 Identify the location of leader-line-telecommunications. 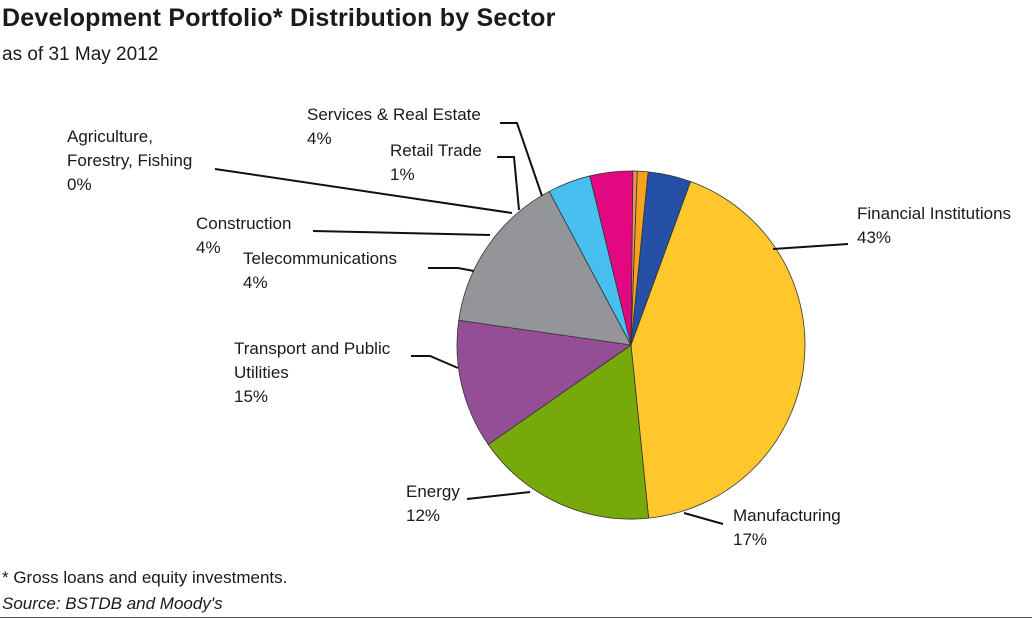
(451, 269).